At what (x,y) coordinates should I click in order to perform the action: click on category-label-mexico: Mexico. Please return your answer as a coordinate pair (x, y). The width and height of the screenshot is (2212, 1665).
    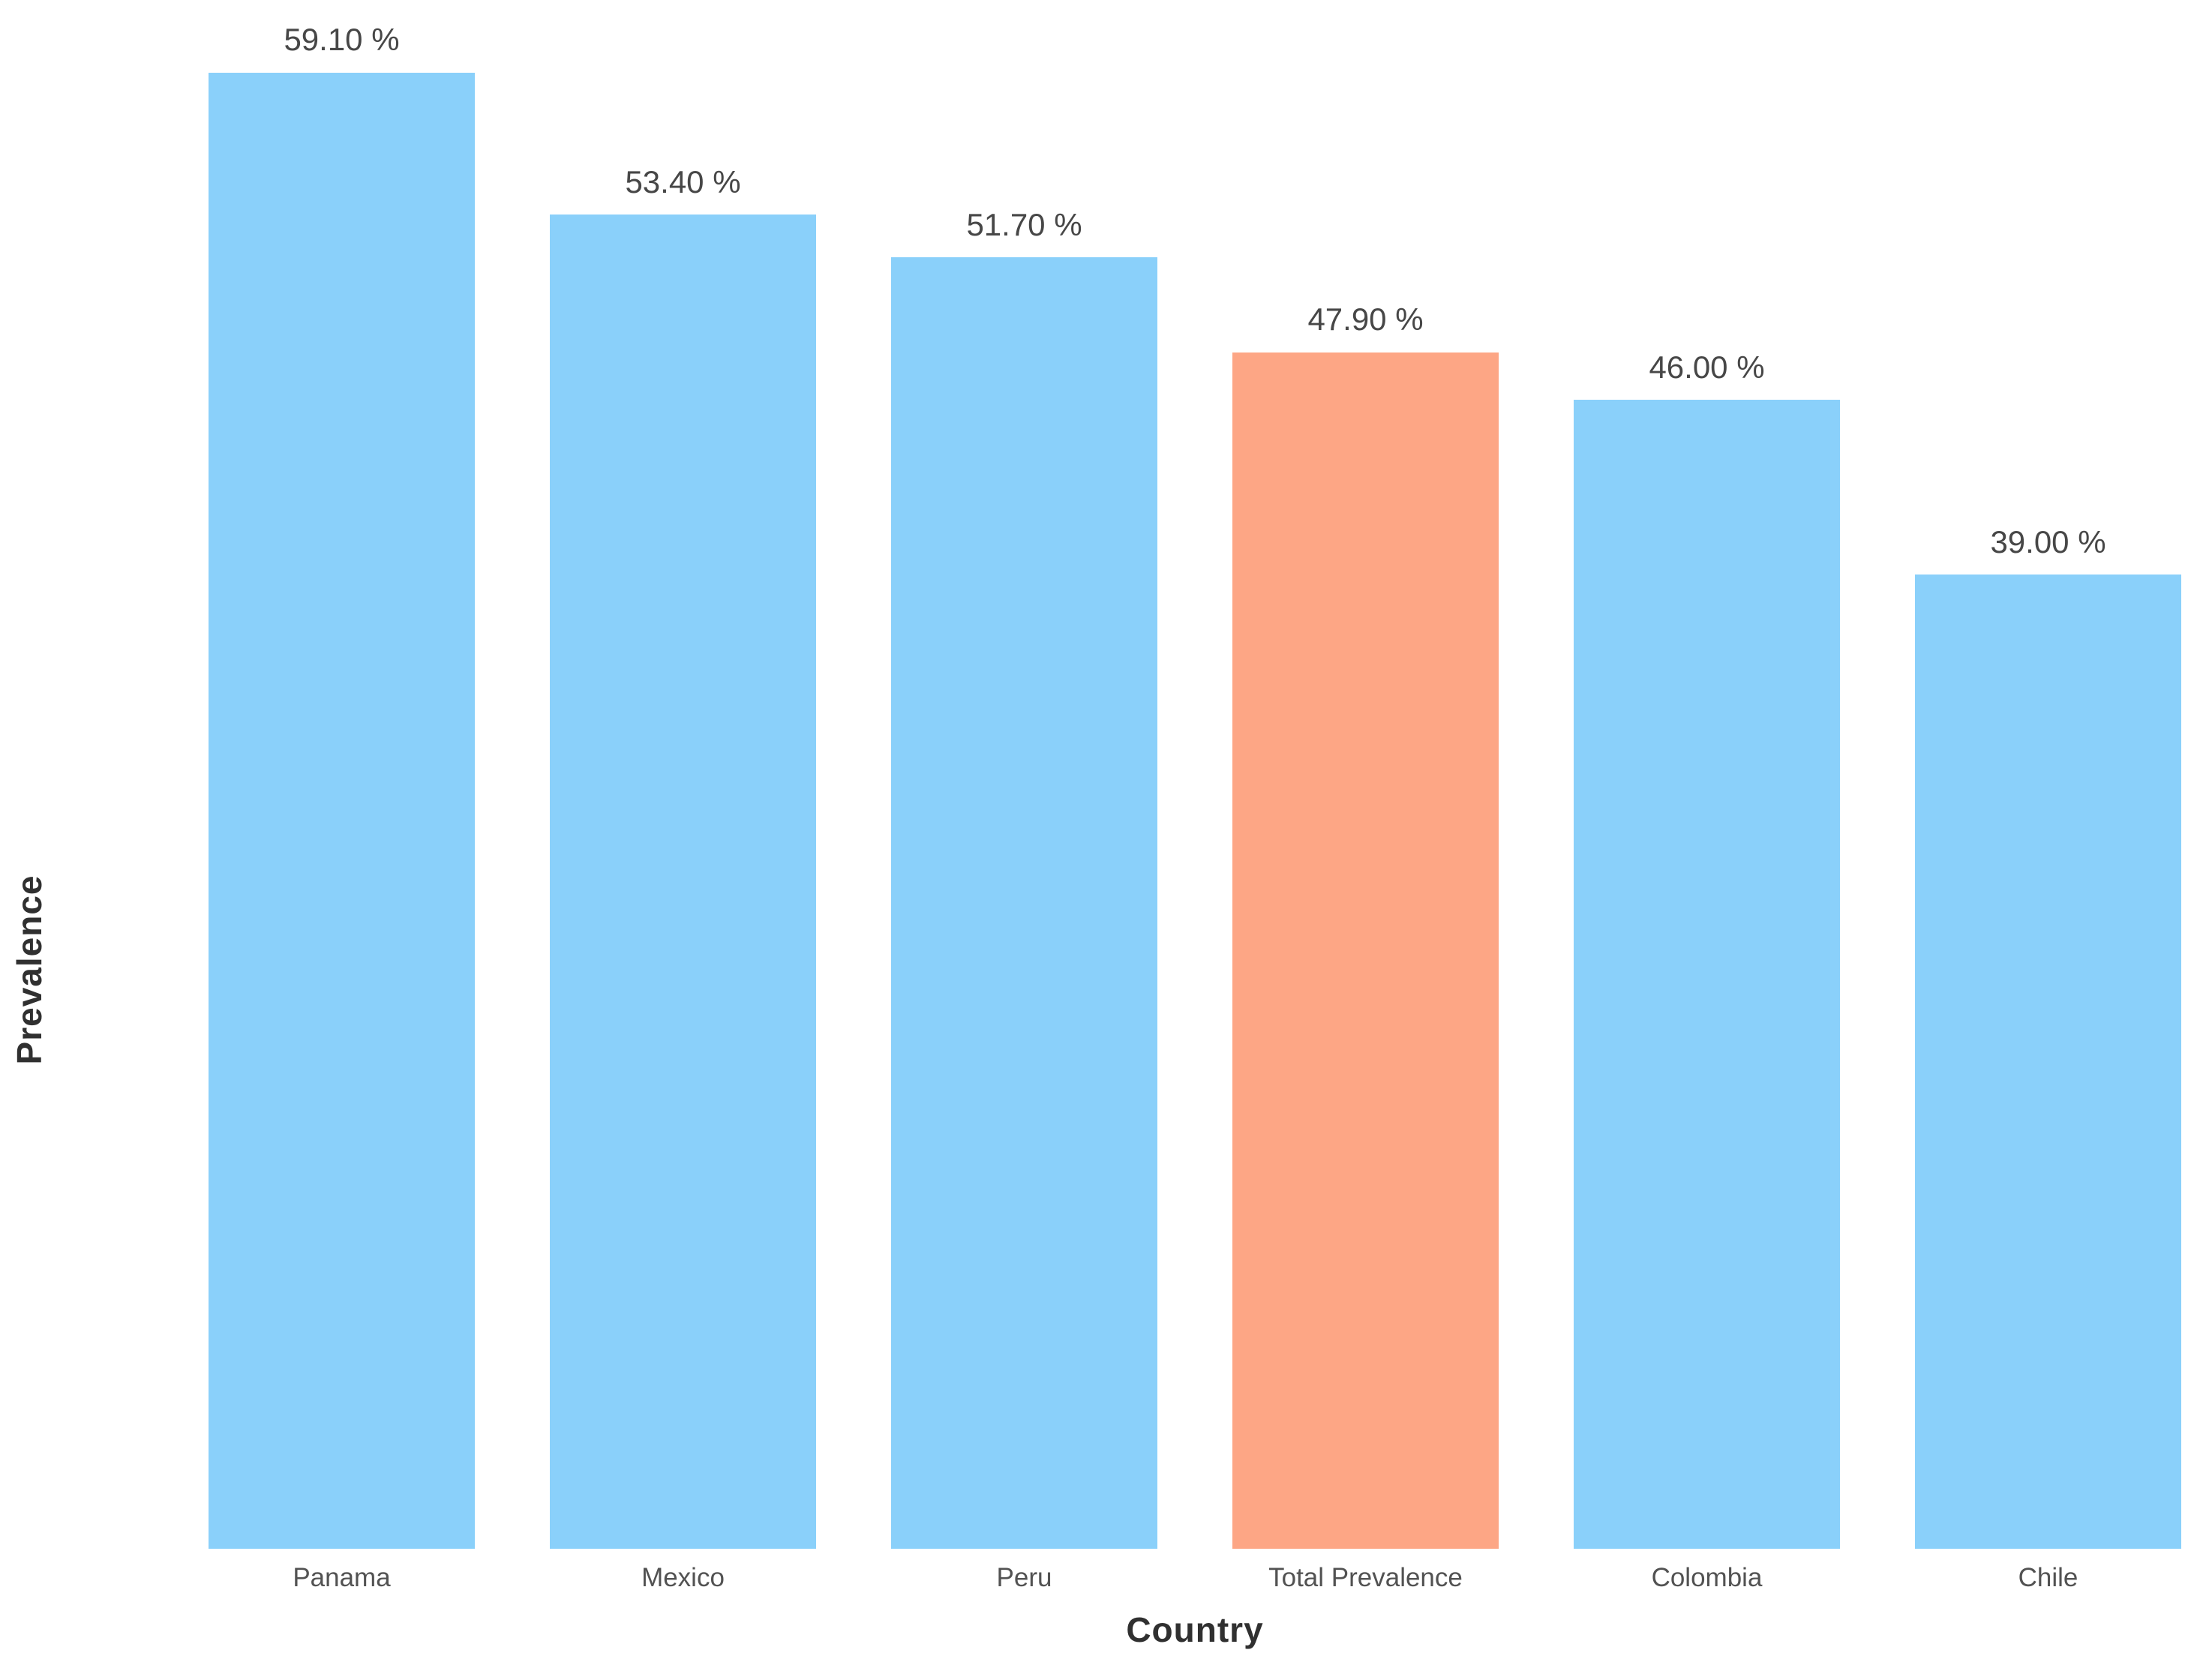
    Looking at the image, I should click on (683, 1577).